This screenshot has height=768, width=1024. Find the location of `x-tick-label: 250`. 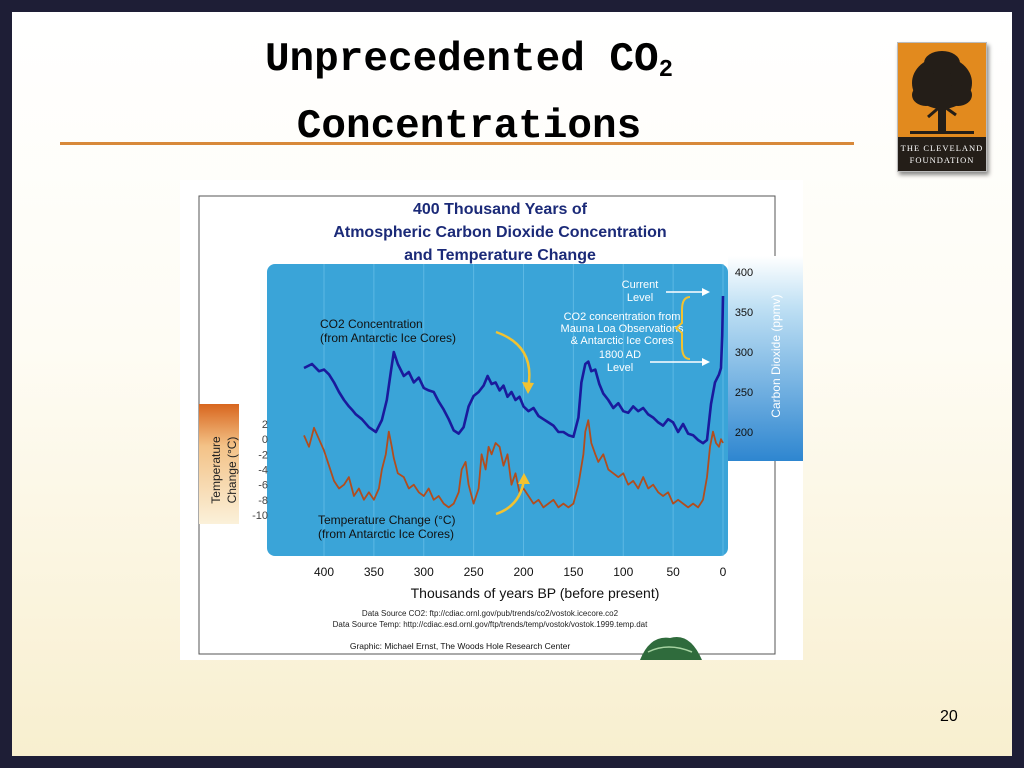

x-tick-label: 250 is located at coordinates (474, 572).